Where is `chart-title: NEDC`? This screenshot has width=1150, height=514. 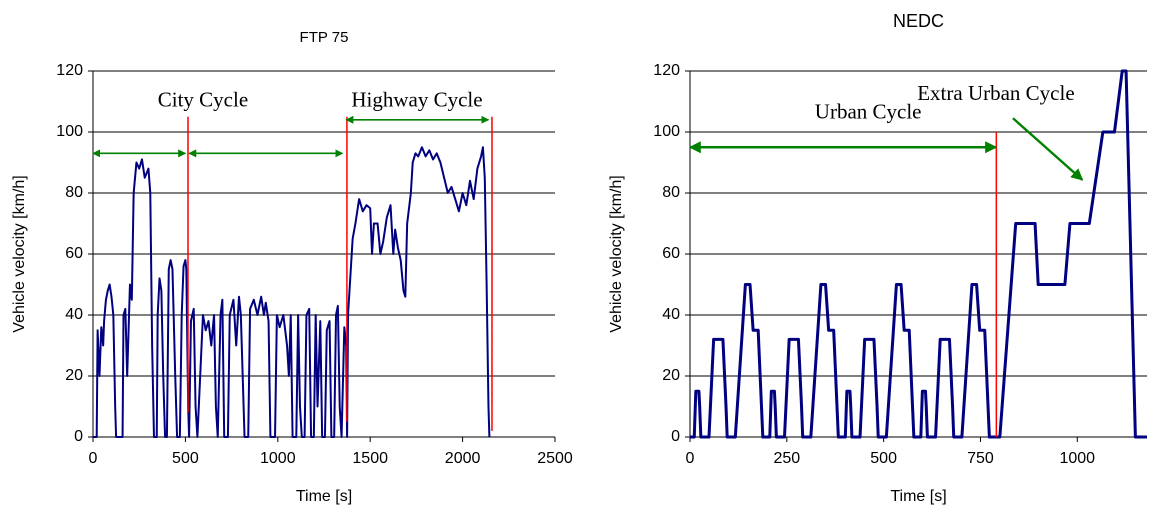 chart-title: NEDC is located at coordinates (918, 21).